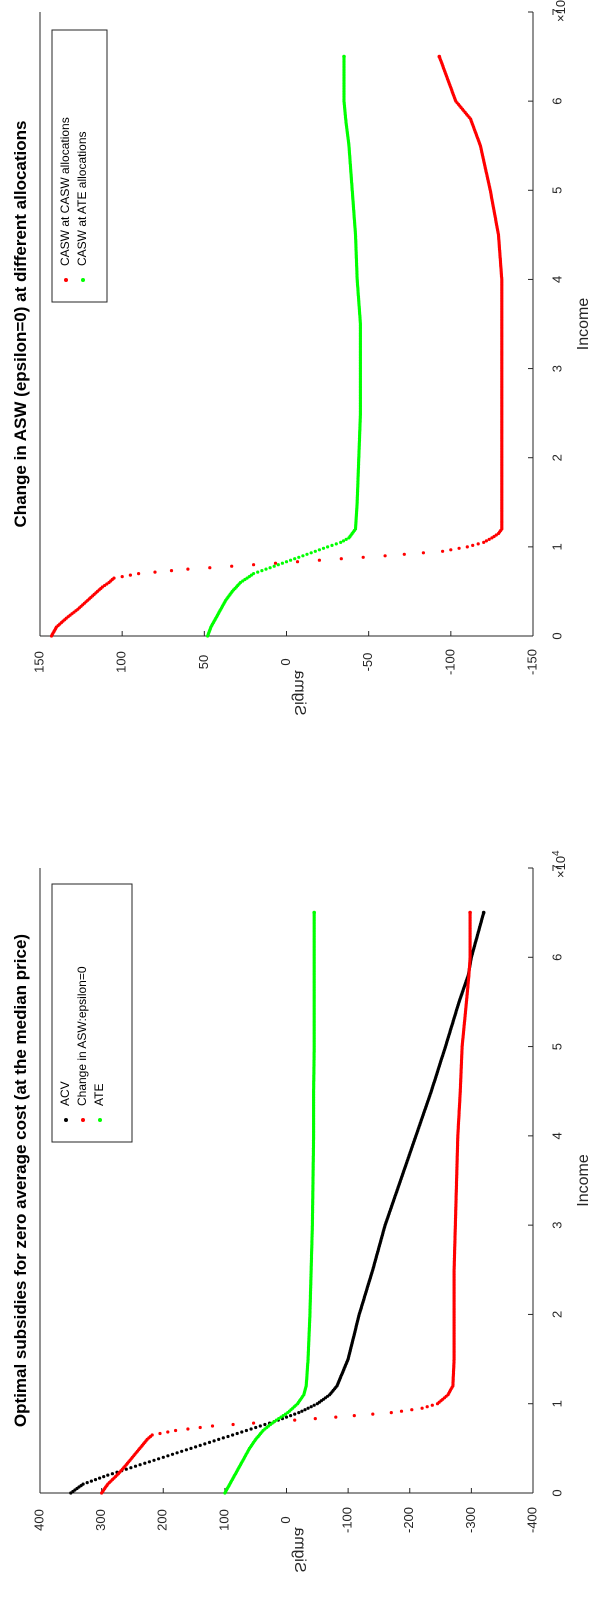  Describe the element at coordinates (556, 190) in the screenshot. I see `income-tick-label: 5` at that location.